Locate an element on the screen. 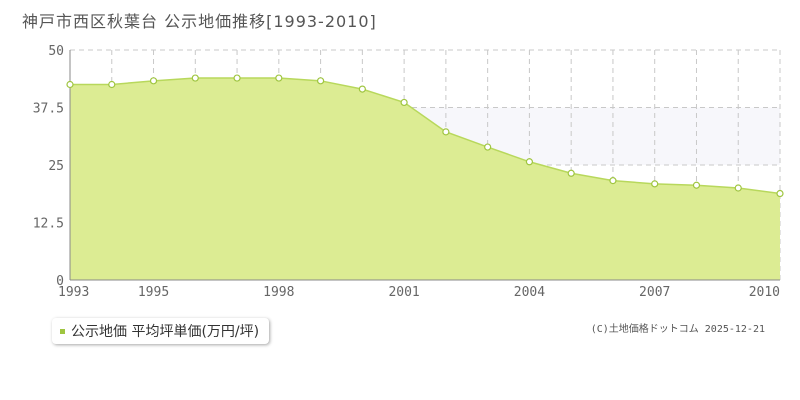 This screenshot has width=800, height=400. x-tick-label: 2004 is located at coordinates (529, 292).